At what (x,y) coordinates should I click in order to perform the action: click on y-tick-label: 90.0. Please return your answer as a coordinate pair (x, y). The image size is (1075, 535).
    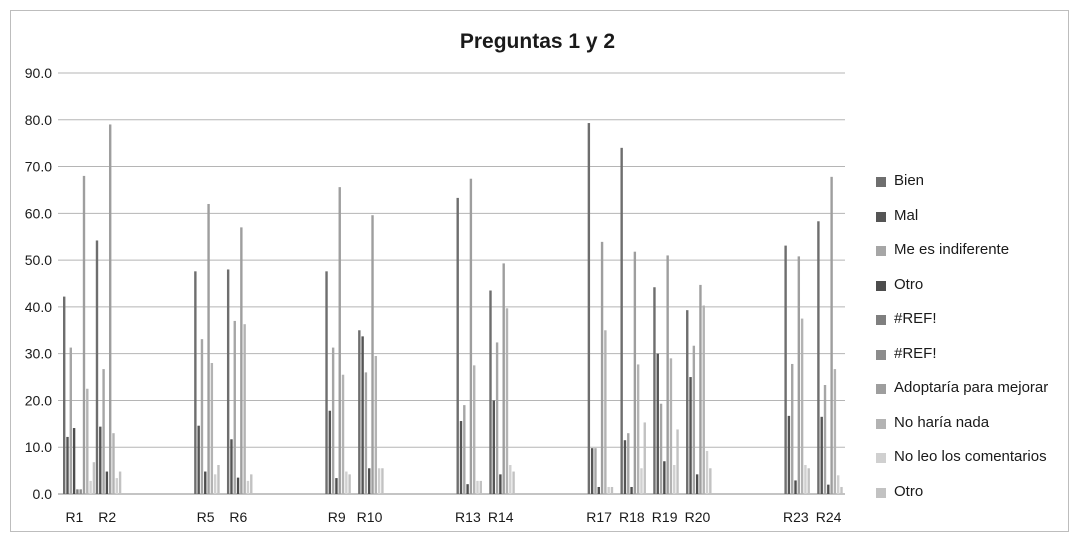
    Looking at the image, I should click on (38, 73).